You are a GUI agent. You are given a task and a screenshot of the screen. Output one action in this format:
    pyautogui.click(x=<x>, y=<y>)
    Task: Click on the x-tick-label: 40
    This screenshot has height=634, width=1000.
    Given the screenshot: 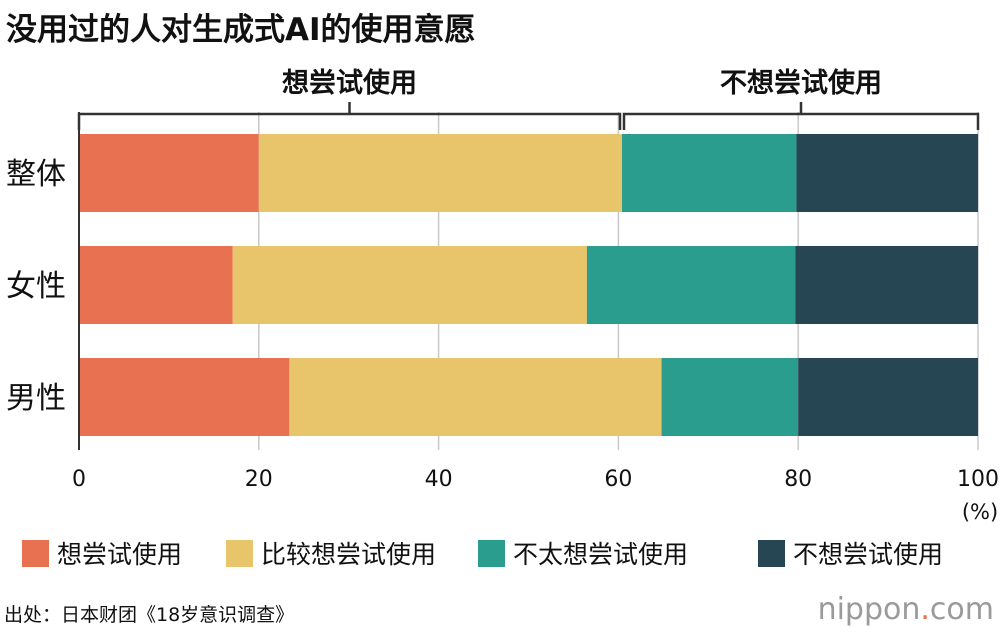 What is the action you would take?
    pyautogui.click(x=439, y=479)
    